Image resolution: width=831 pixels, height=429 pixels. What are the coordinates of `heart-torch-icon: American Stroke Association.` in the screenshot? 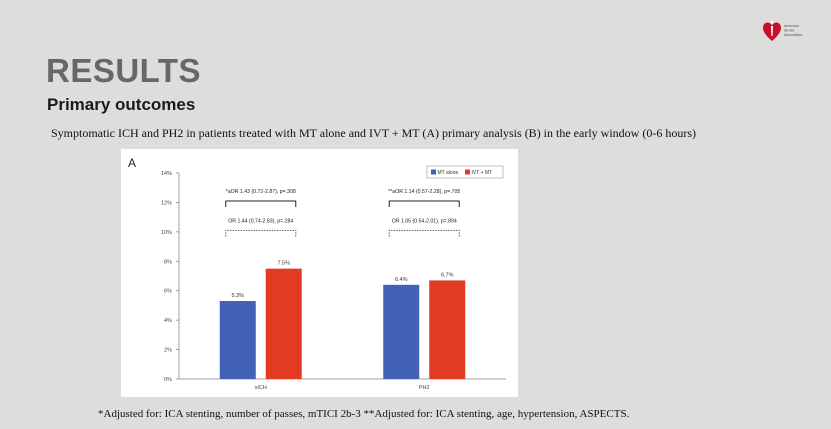 It's located at (783, 30).